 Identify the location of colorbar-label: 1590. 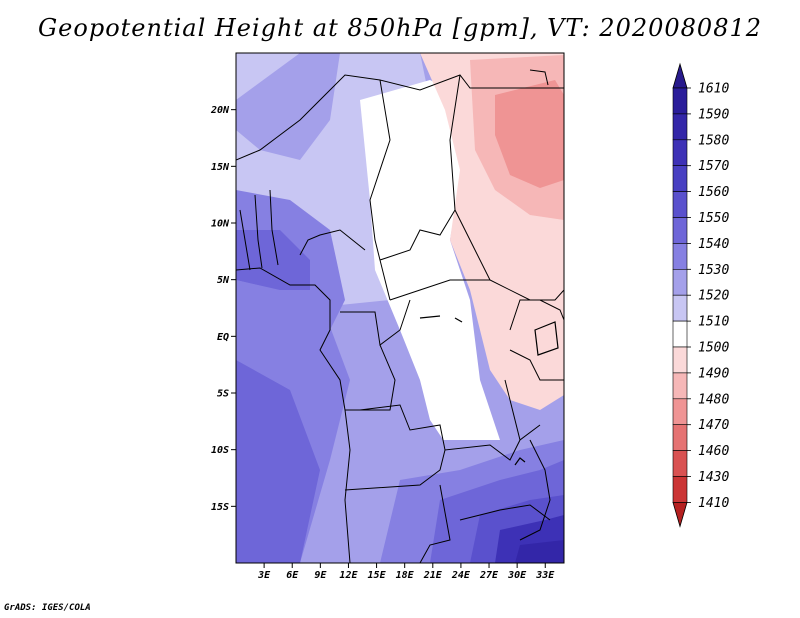
(713, 114).